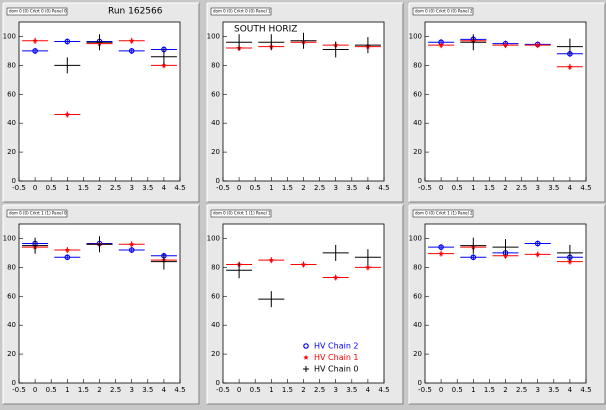 Image resolution: width=606 pixels, height=410 pixels. I want to click on annotation: Run 162566, so click(135, 12).